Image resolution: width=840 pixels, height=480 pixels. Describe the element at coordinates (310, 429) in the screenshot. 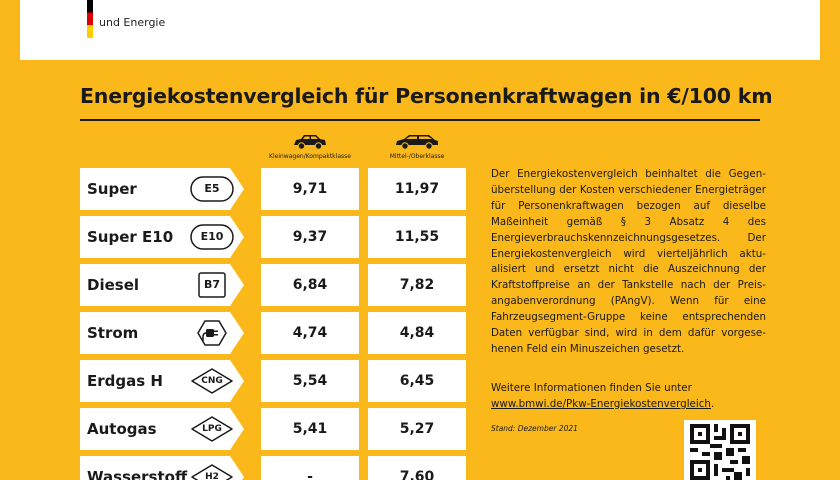

I see `value-small-cars: 5,41` at that location.